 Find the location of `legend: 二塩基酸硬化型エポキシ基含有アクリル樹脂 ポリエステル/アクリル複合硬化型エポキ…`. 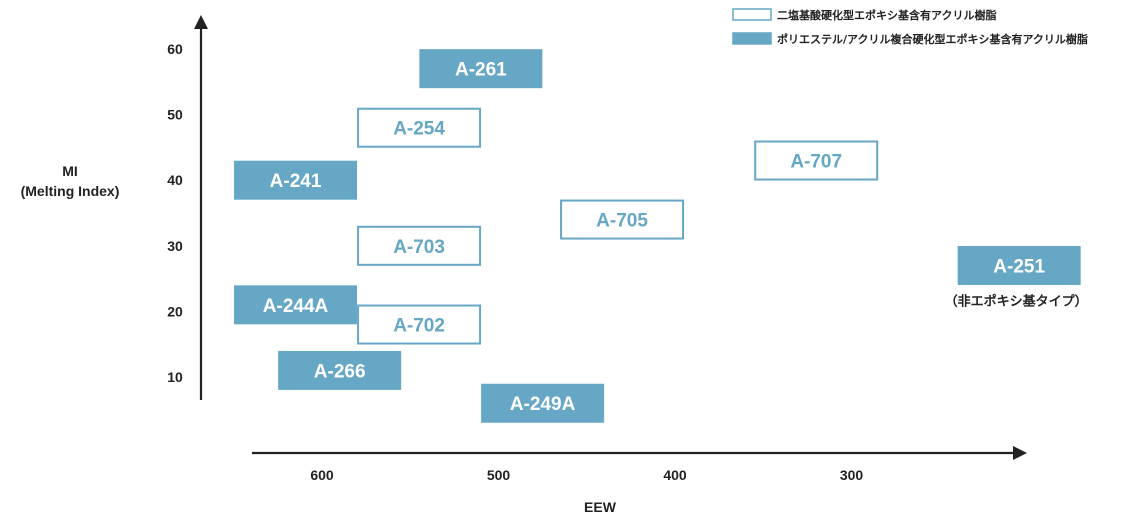

legend: 二塩基酸硬化型エポキシ基含有アクリル樹脂 ポリエステル/アクリル複合硬化型エポキ… is located at coordinates (910, 27).